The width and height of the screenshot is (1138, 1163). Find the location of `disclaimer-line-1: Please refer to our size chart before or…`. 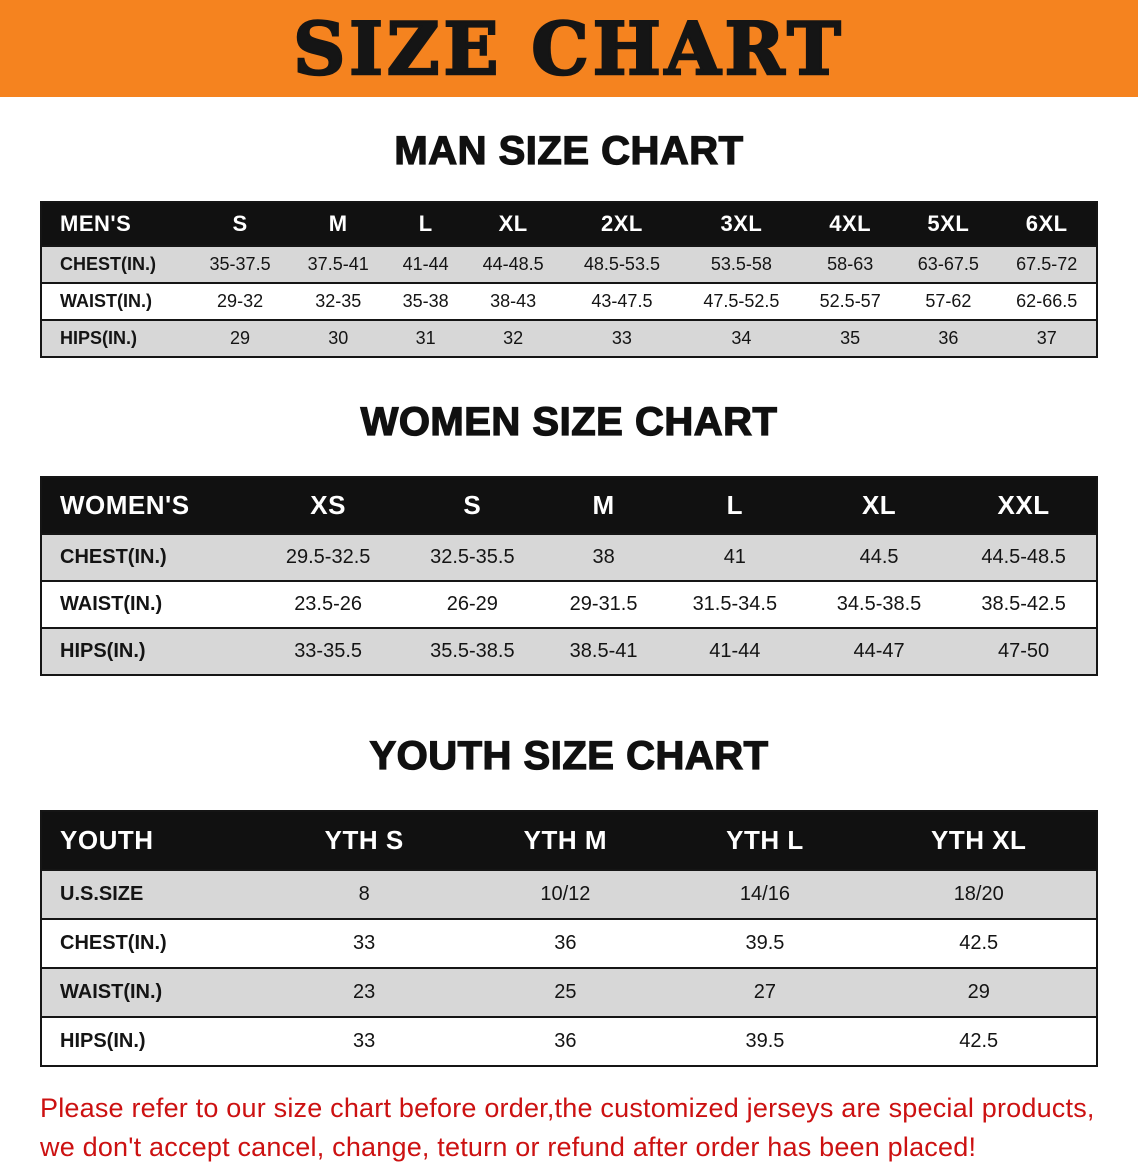

disclaimer-line-1: Please refer to our size chart before or… is located at coordinates (567, 1108).